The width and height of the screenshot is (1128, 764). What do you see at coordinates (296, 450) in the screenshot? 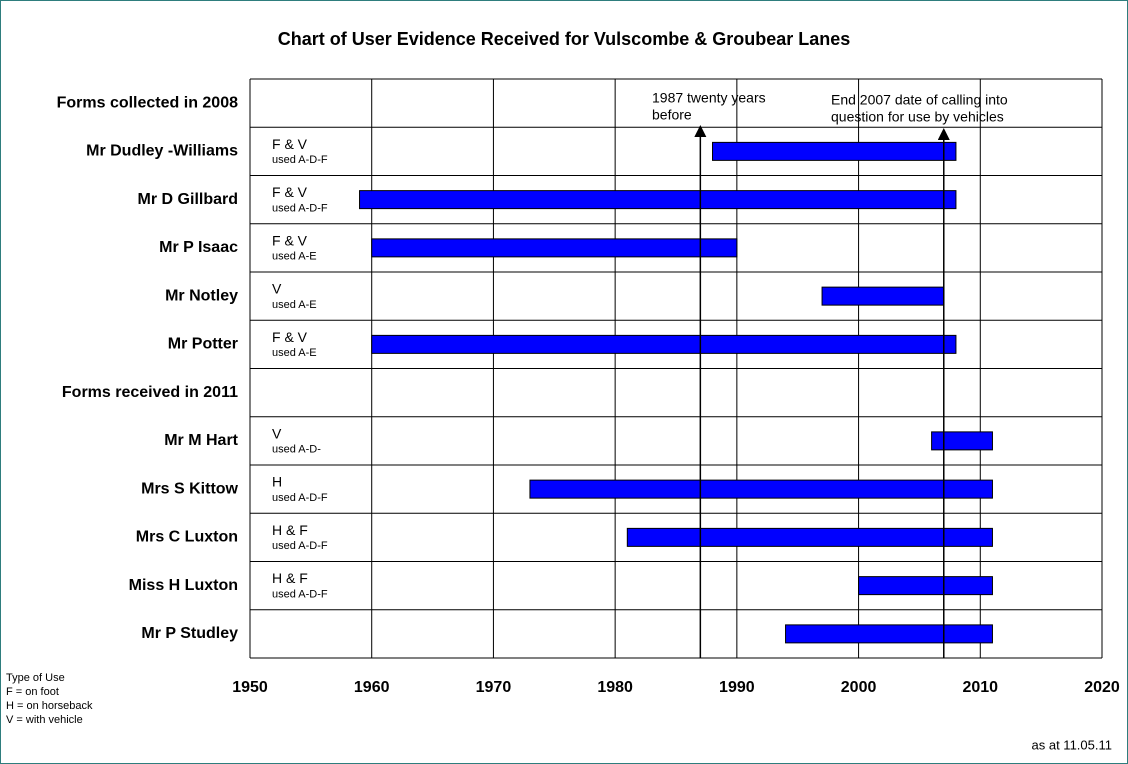
I see `route-label: used A-D-` at bounding box center [296, 450].